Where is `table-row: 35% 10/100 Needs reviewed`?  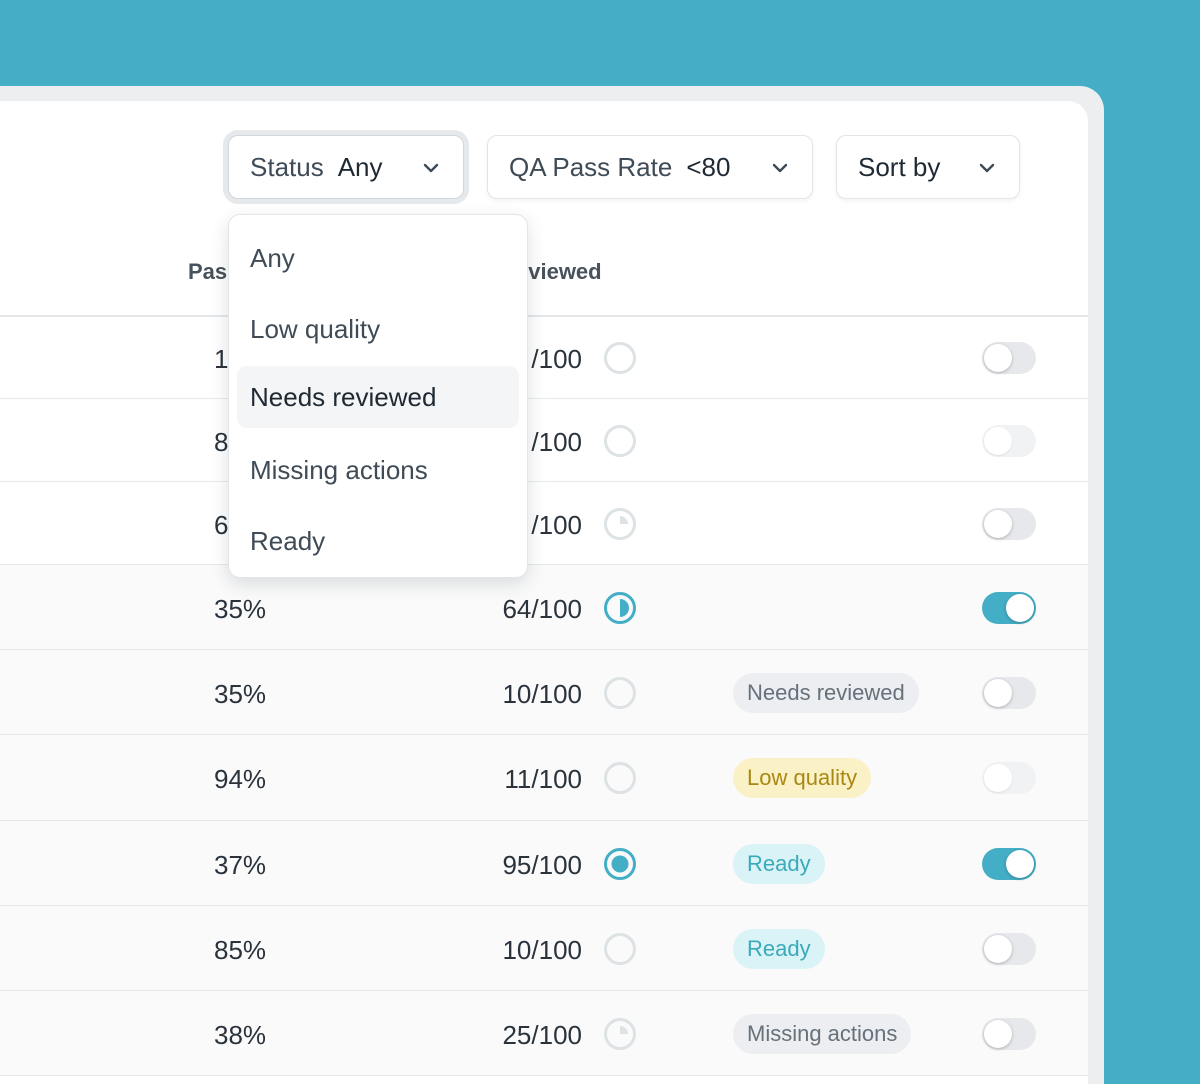
table-row: 35% 10/100 Needs reviewed is located at coordinates (544, 692).